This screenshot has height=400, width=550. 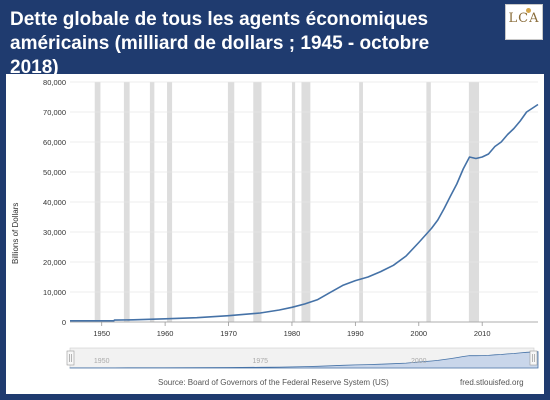 What do you see at coordinates (70, 358) in the screenshot?
I see `navigator-left-handle` at bounding box center [70, 358].